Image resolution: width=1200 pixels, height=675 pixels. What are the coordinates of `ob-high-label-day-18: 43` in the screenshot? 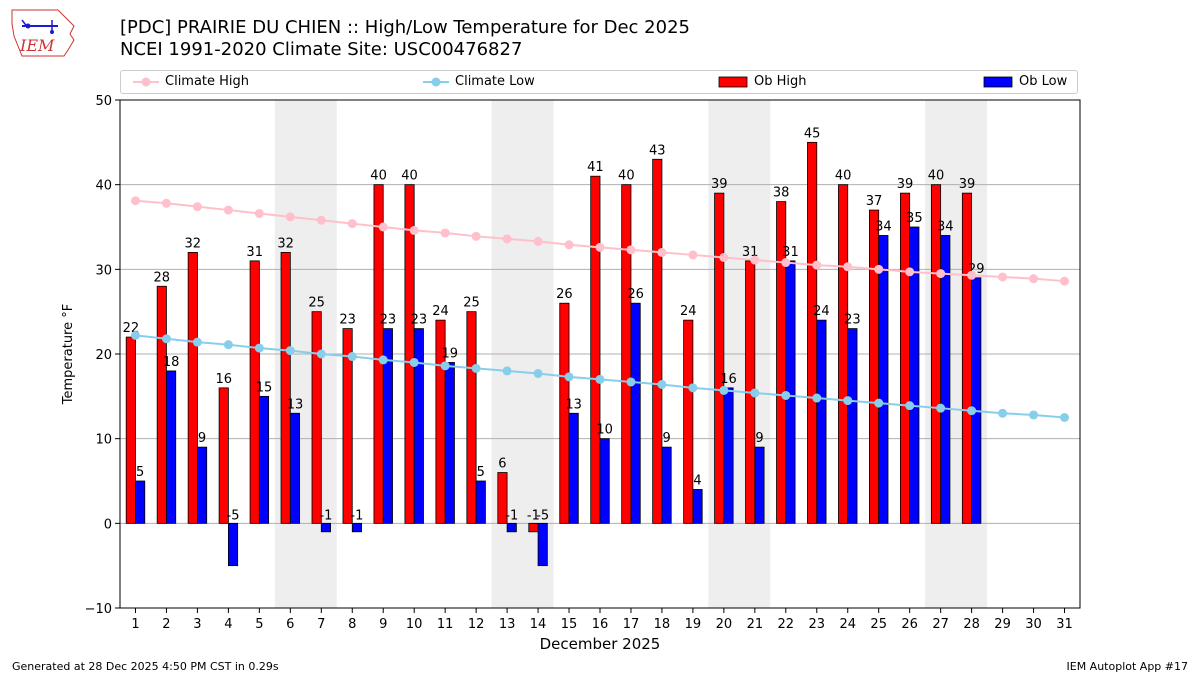 It's located at (657, 150).